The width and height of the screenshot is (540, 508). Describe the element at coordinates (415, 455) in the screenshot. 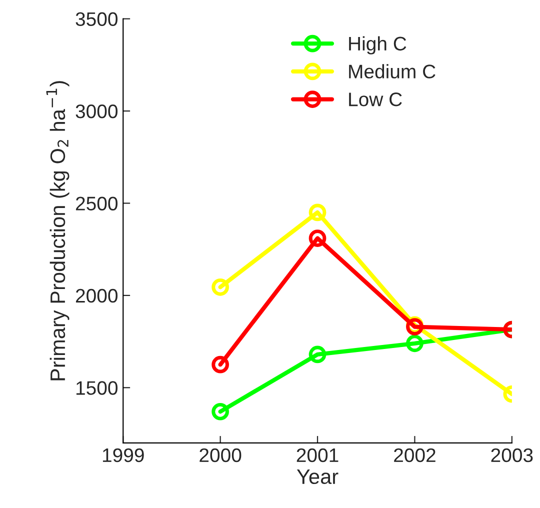

I see `x-tick-label: 2002` at that location.